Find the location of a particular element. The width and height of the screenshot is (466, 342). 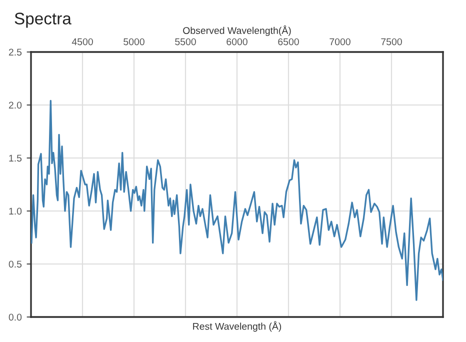

x2-axis-title: Rest Wavelength (Å) is located at coordinates (237, 326).